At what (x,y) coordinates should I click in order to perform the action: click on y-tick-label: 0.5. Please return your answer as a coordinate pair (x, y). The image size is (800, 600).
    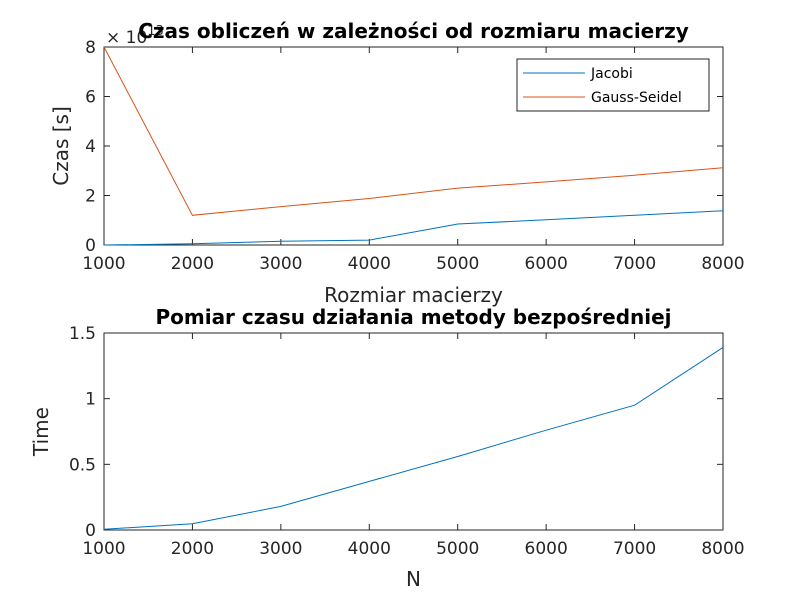
    Looking at the image, I should click on (82, 465).